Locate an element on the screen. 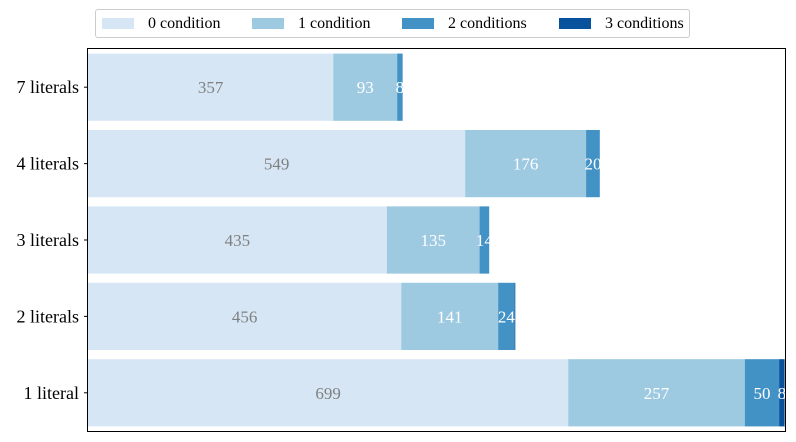  y-tick-label-0: 7 literals is located at coordinates (48, 87).